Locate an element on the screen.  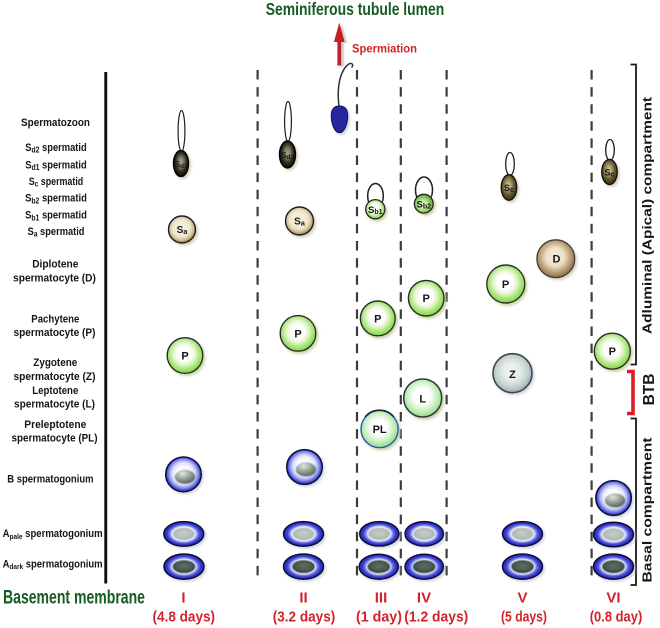
svg-text: Spermatozoon is located at coordinates (55, 123).